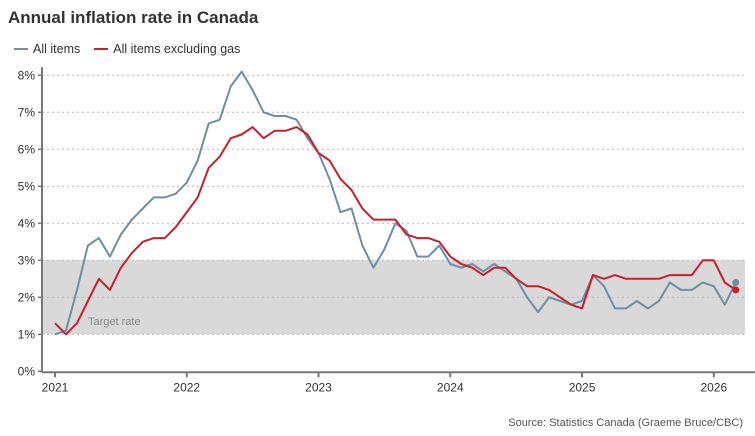 The height and width of the screenshot is (436, 755). Describe the element at coordinates (27, 223) in the screenshot. I see `y-tick-label: 4%` at that location.